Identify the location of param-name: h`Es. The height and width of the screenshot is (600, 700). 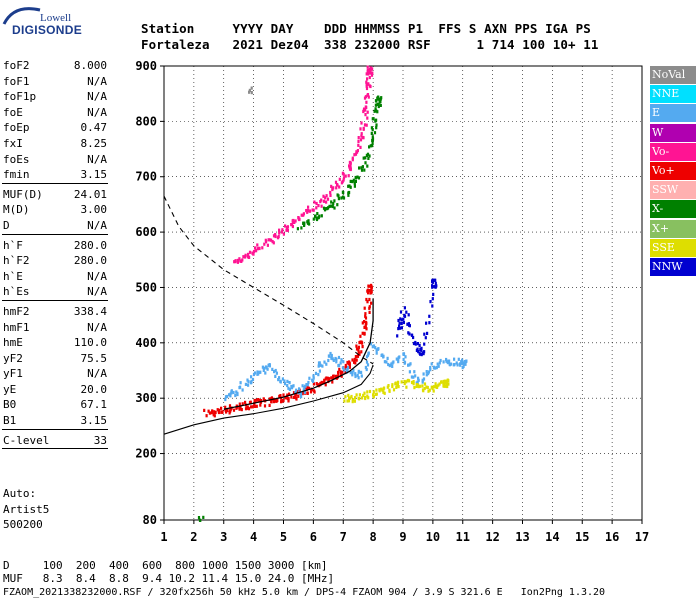
(16, 292).